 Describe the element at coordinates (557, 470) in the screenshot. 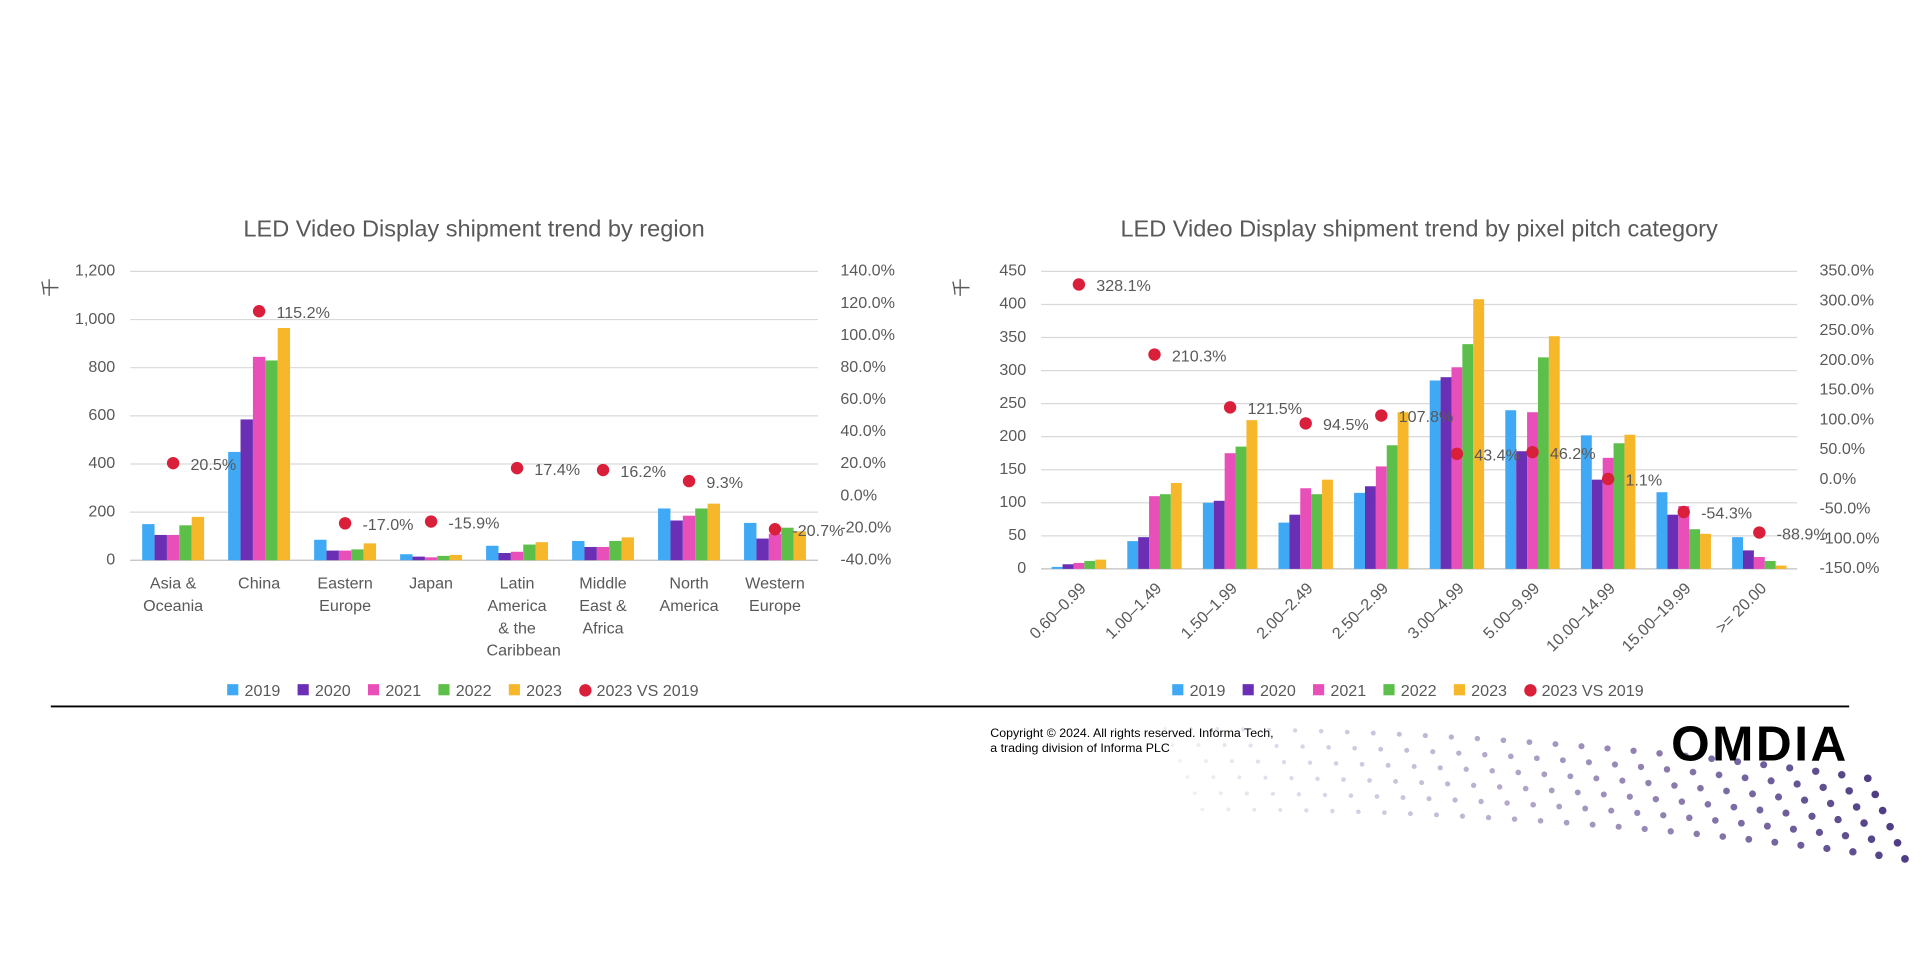

I see `value-label: 17.4%` at that location.